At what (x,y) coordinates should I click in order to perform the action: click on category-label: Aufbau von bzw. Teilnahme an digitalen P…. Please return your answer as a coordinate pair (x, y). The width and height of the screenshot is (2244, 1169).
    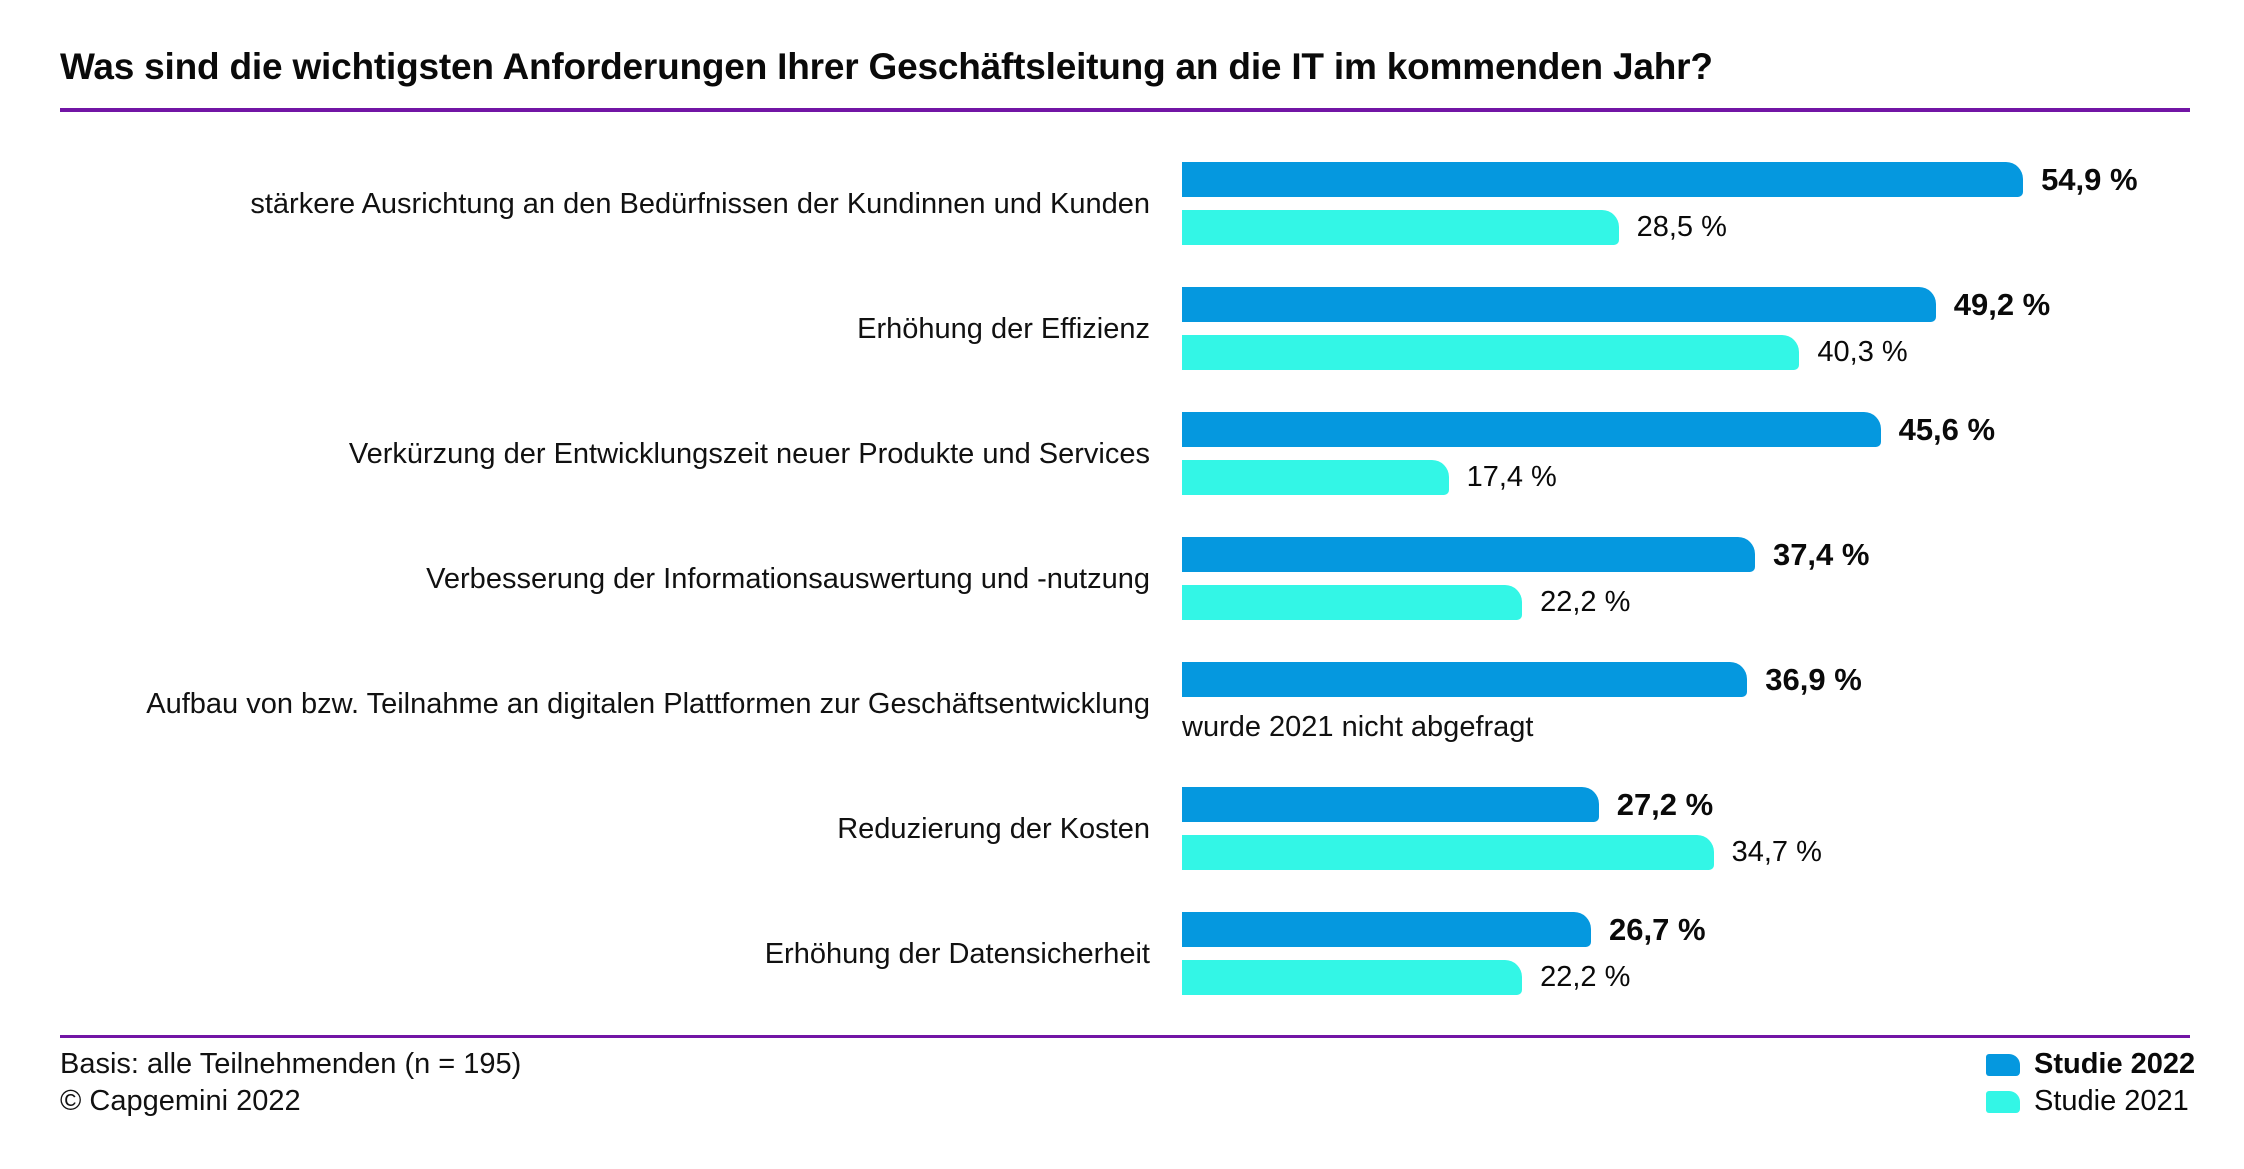
    Looking at the image, I should click on (648, 703).